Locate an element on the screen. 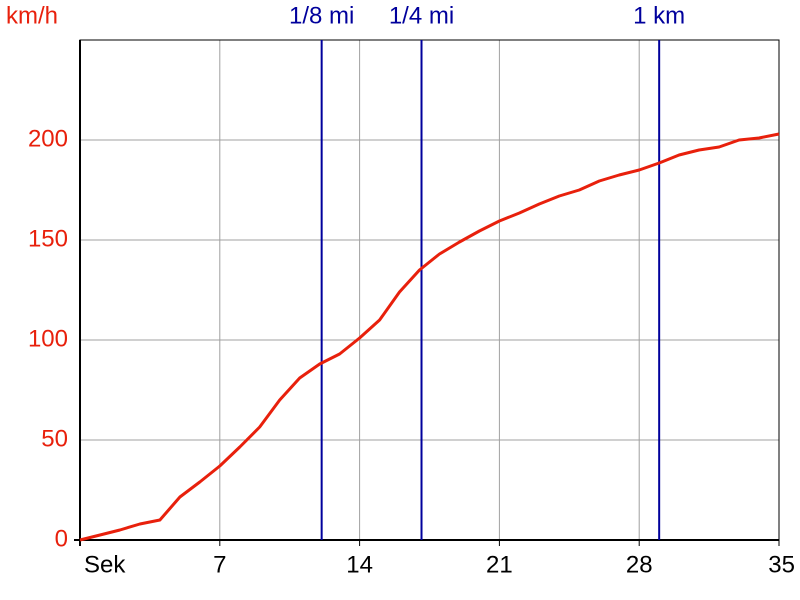 The image size is (800, 600). distance-marker-label: 1 km is located at coordinates (659, 15).